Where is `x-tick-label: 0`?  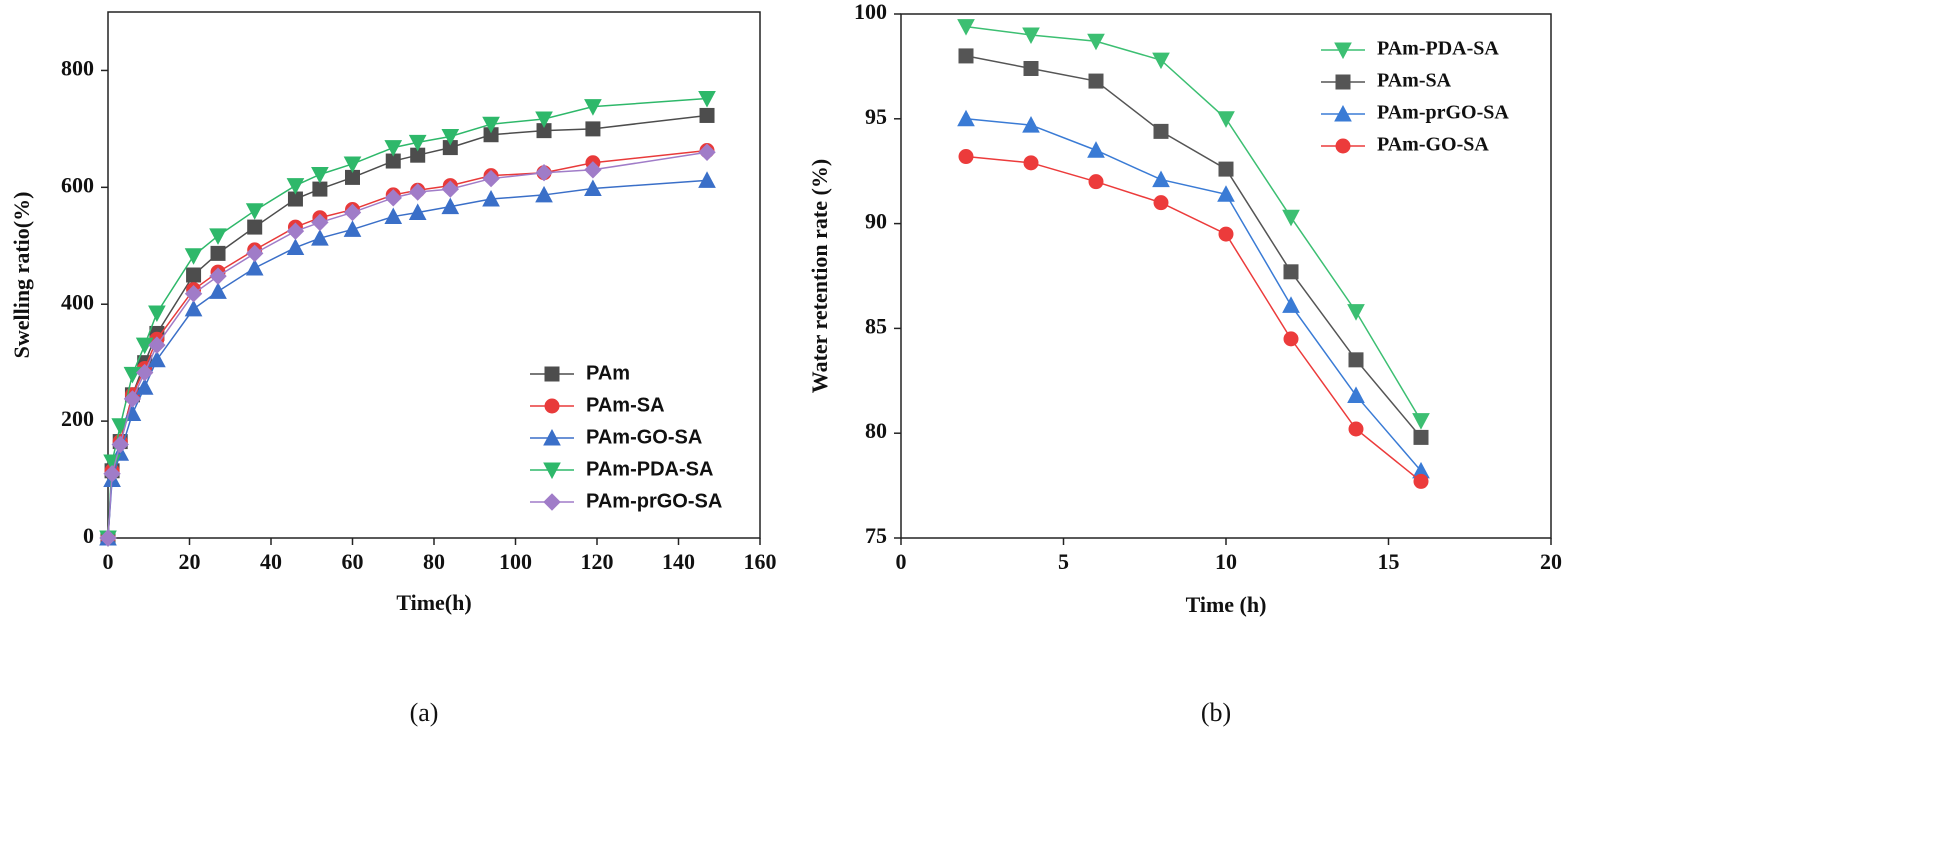
x-tick-label: 0 is located at coordinates (108, 561).